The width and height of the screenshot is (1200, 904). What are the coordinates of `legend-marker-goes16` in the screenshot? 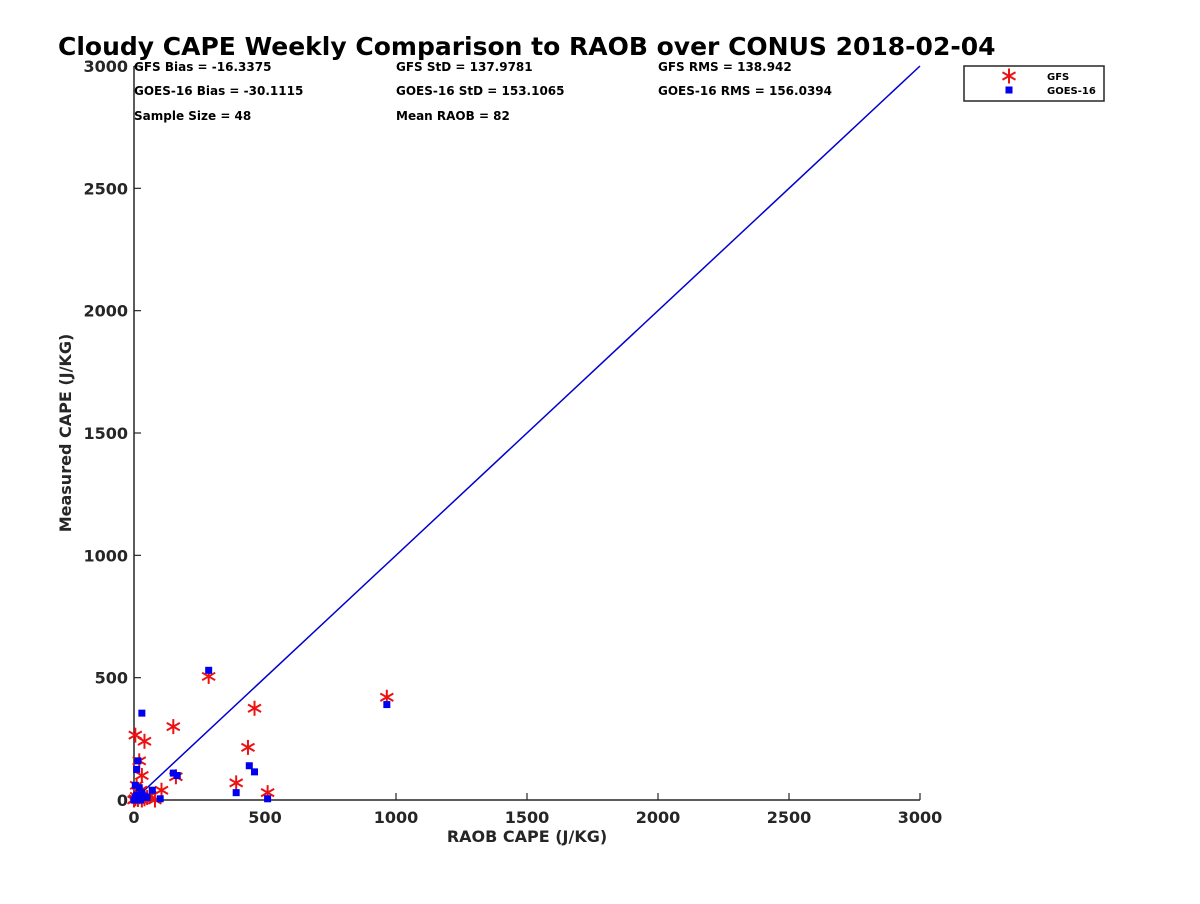 It's located at (1009, 90).